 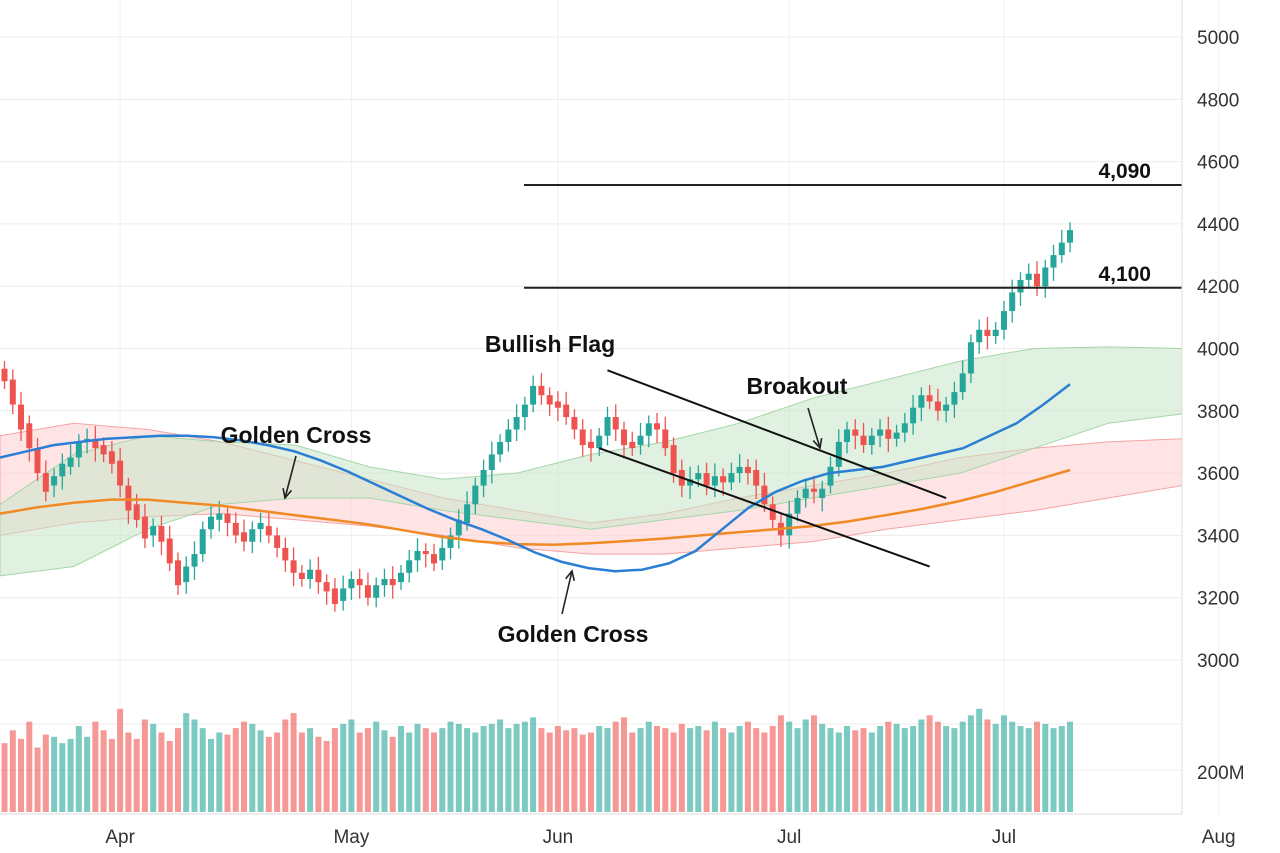 I want to click on flag-channel, so click(x=772, y=468).